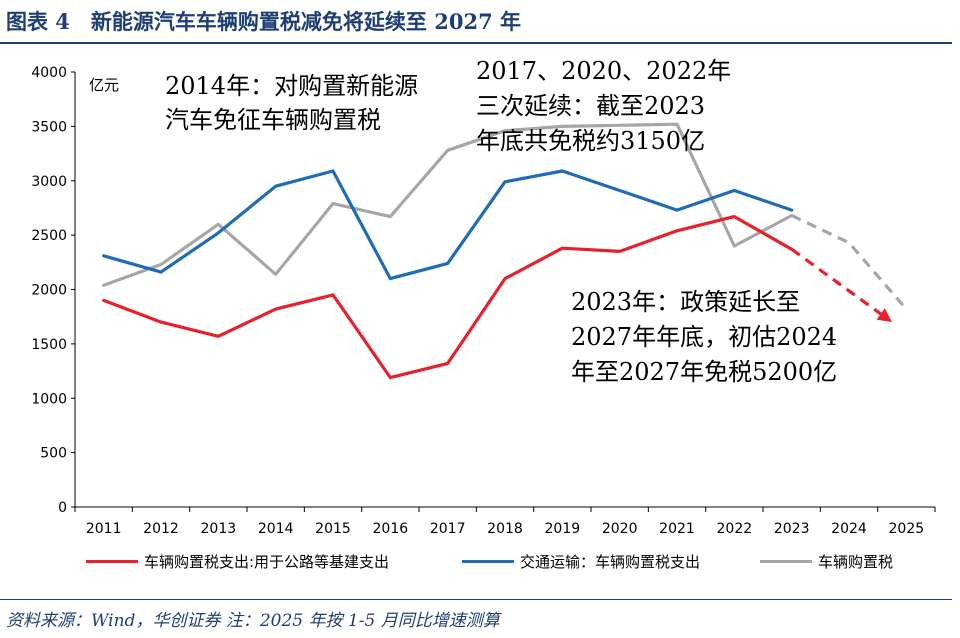 This screenshot has width=960, height=638. I want to click on y-tick-label: 500, so click(53, 454).